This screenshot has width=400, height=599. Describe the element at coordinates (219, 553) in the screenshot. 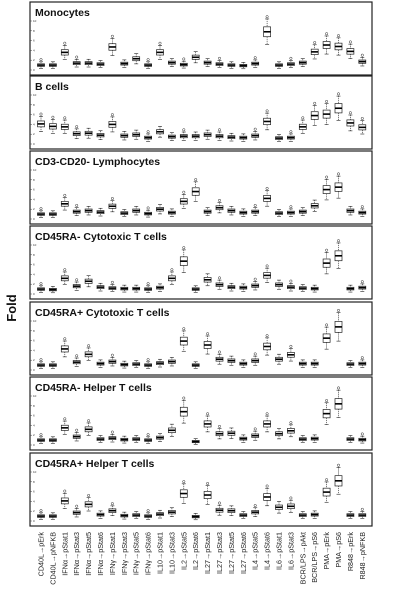

I see `x-tick-label: IL27→pStat3` at that location.